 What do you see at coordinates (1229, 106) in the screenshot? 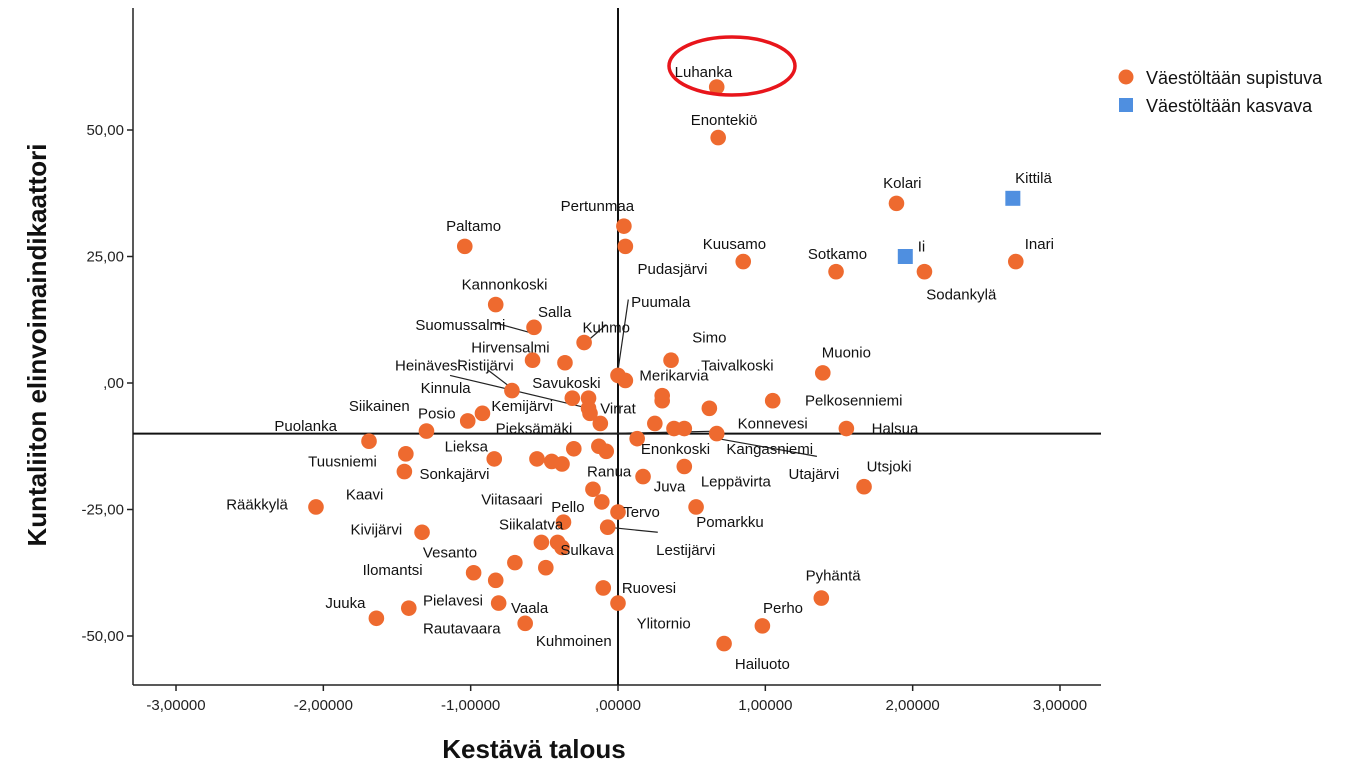
I see `legend-label-kasvava: Väestöltään kasvava` at bounding box center [1229, 106].